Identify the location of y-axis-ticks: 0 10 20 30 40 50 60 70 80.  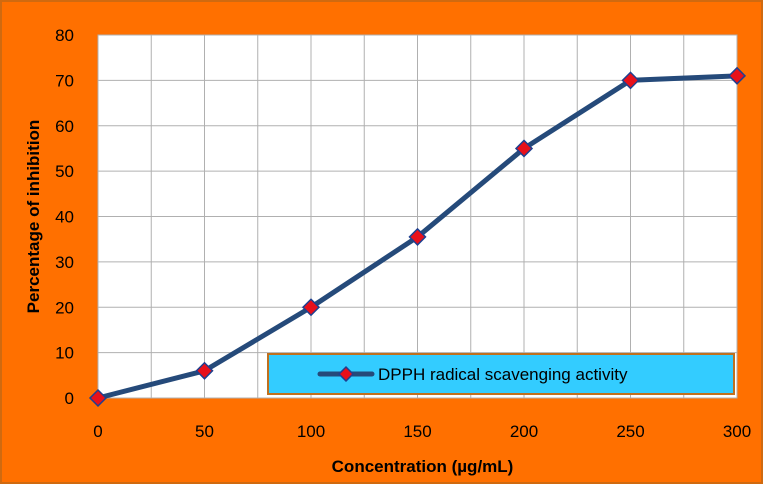
(64, 217).